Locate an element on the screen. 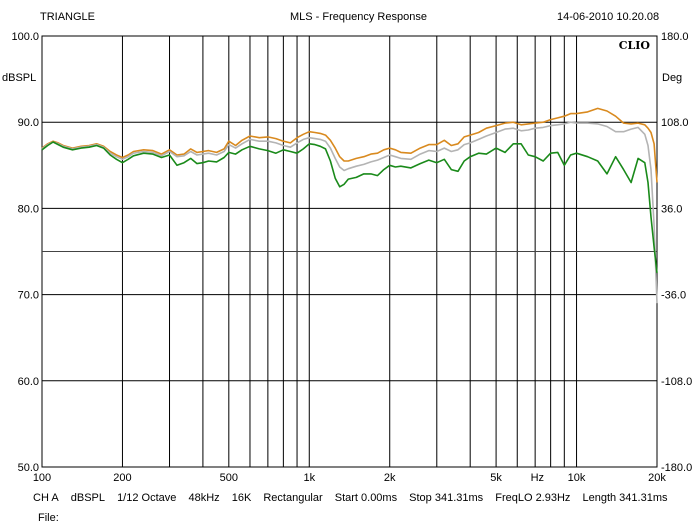 This screenshot has height=528, width=700. x-tick-label: 2k is located at coordinates (390, 478).